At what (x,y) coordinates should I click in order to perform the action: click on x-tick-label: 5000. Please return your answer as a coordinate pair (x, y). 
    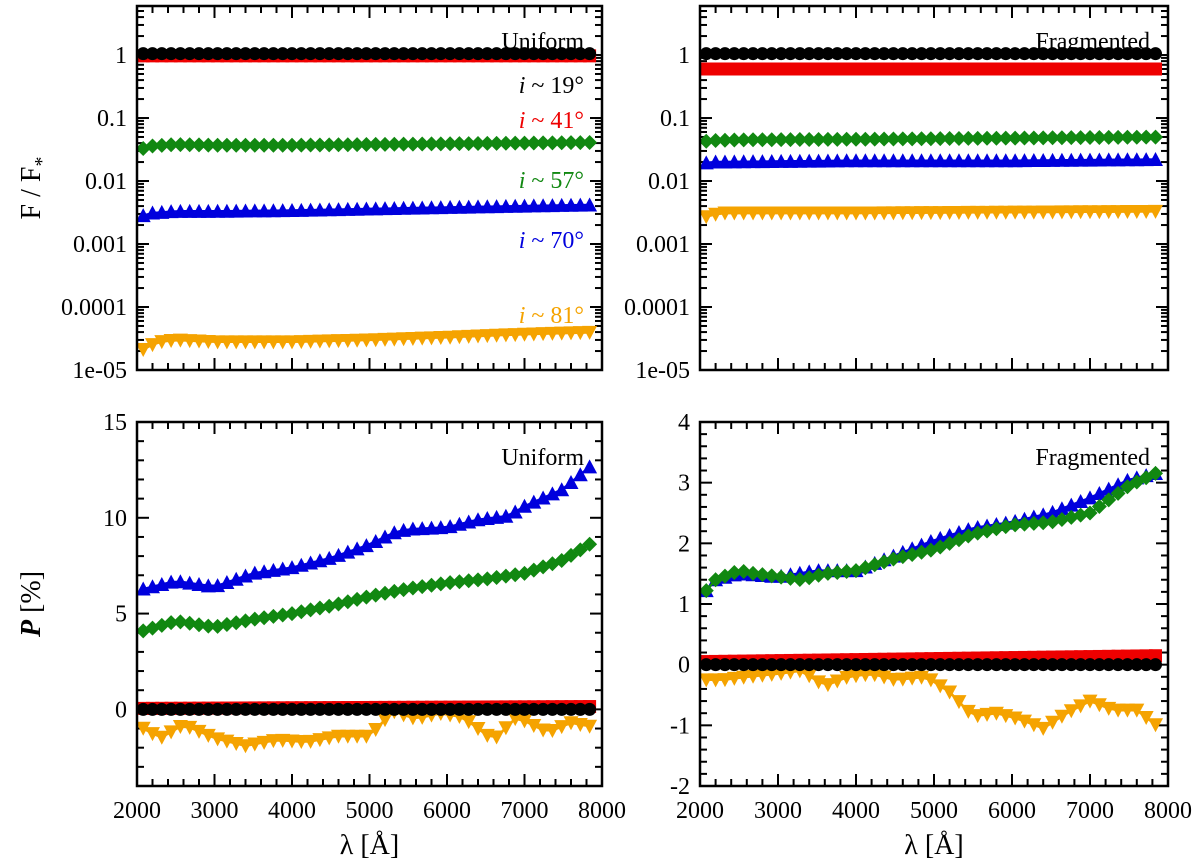
    Looking at the image, I should click on (934, 811).